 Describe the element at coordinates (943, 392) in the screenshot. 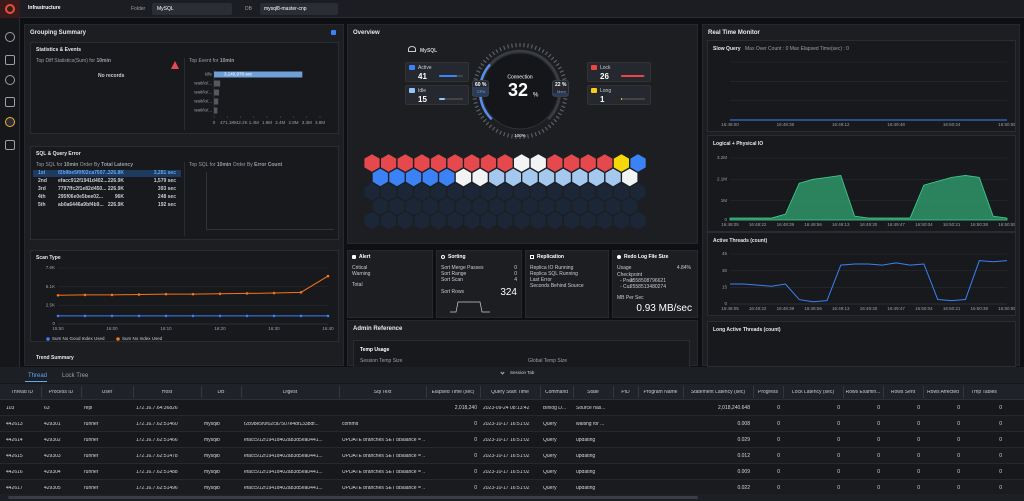

I see `column-header: Rows Affected` at that location.